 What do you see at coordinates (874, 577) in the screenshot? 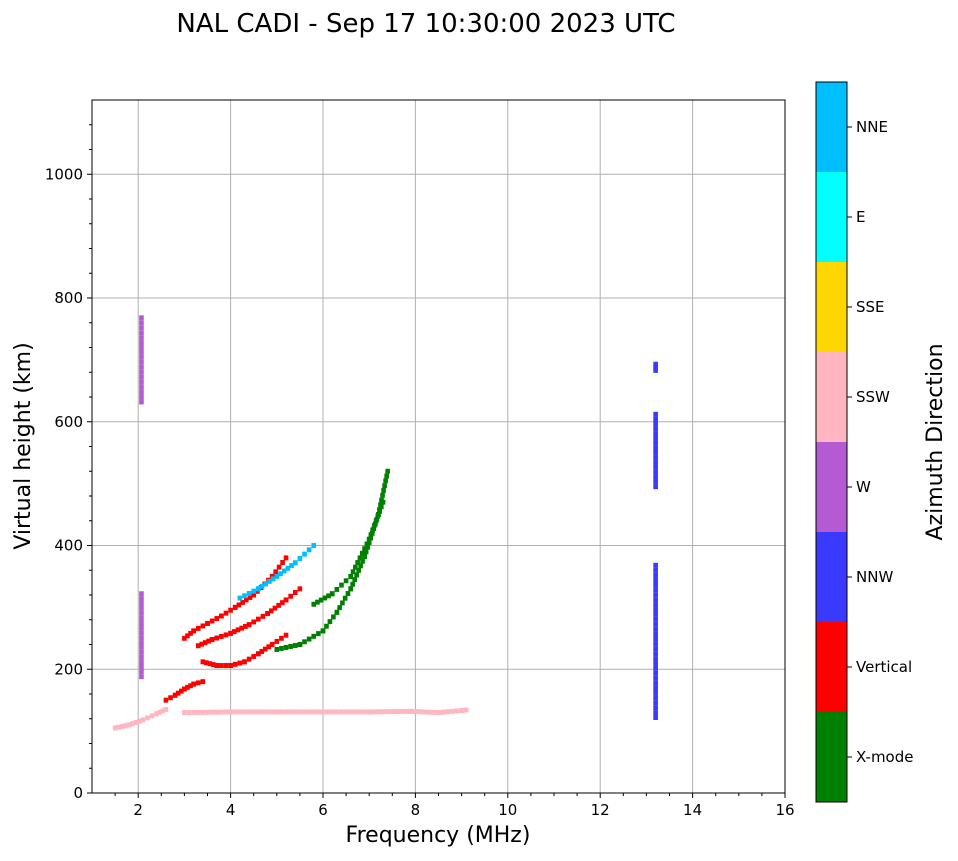
I see `colorbar-label: NNW` at bounding box center [874, 577].